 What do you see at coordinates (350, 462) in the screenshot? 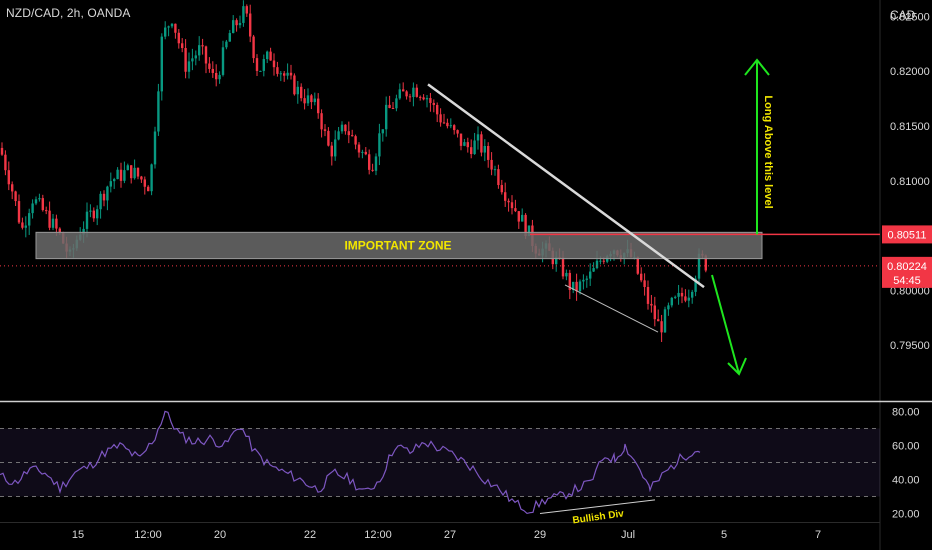
I see `rsi-line` at bounding box center [350, 462].